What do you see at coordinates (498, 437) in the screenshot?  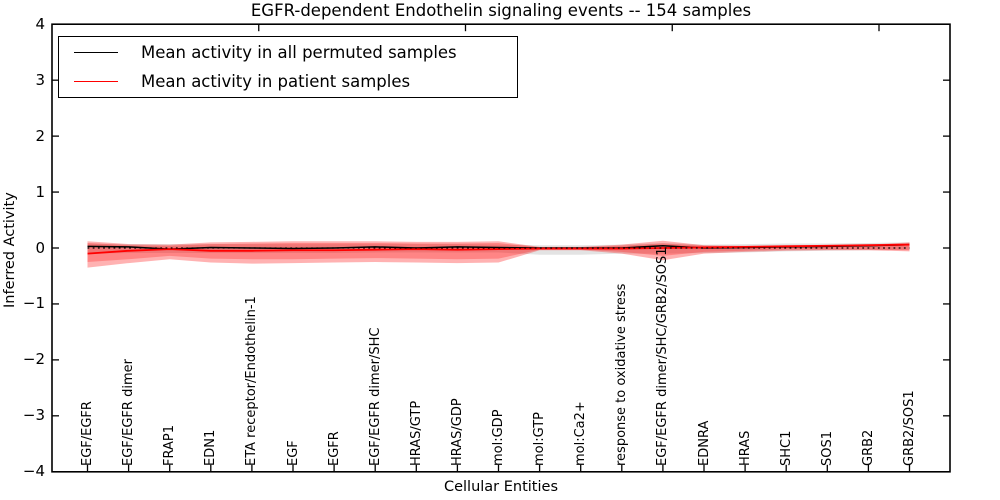 I see `x-tick-label: mol:GDP` at bounding box center [498, 437].